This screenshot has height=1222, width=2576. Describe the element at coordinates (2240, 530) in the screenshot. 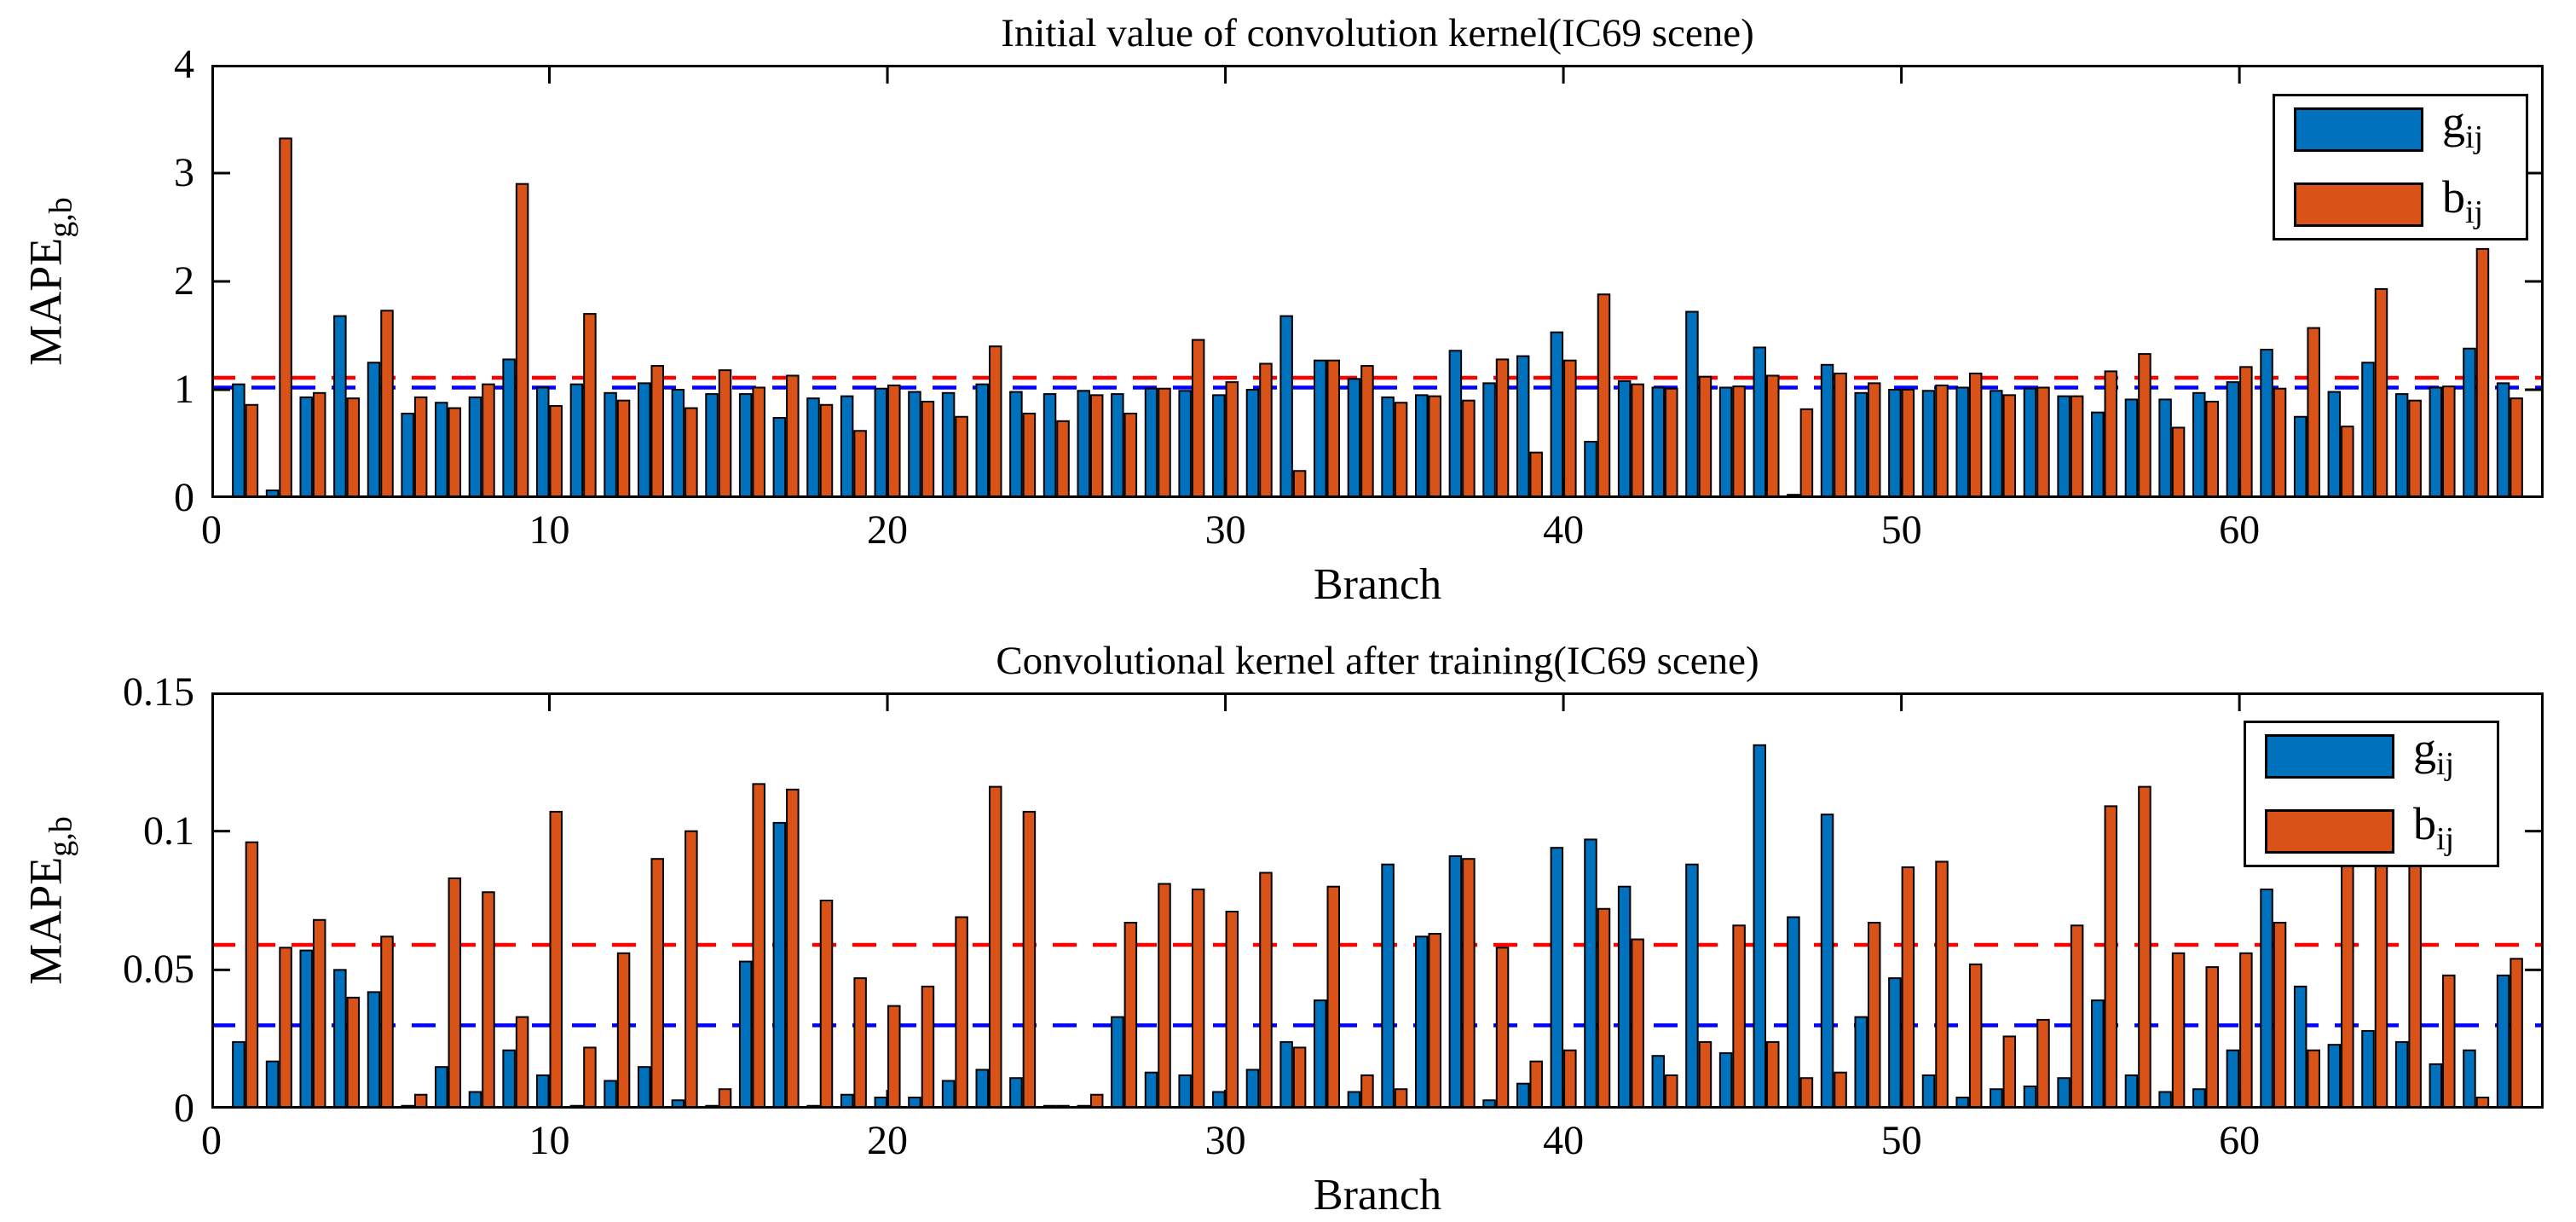

I see `x-tick-label: 60` at that location.